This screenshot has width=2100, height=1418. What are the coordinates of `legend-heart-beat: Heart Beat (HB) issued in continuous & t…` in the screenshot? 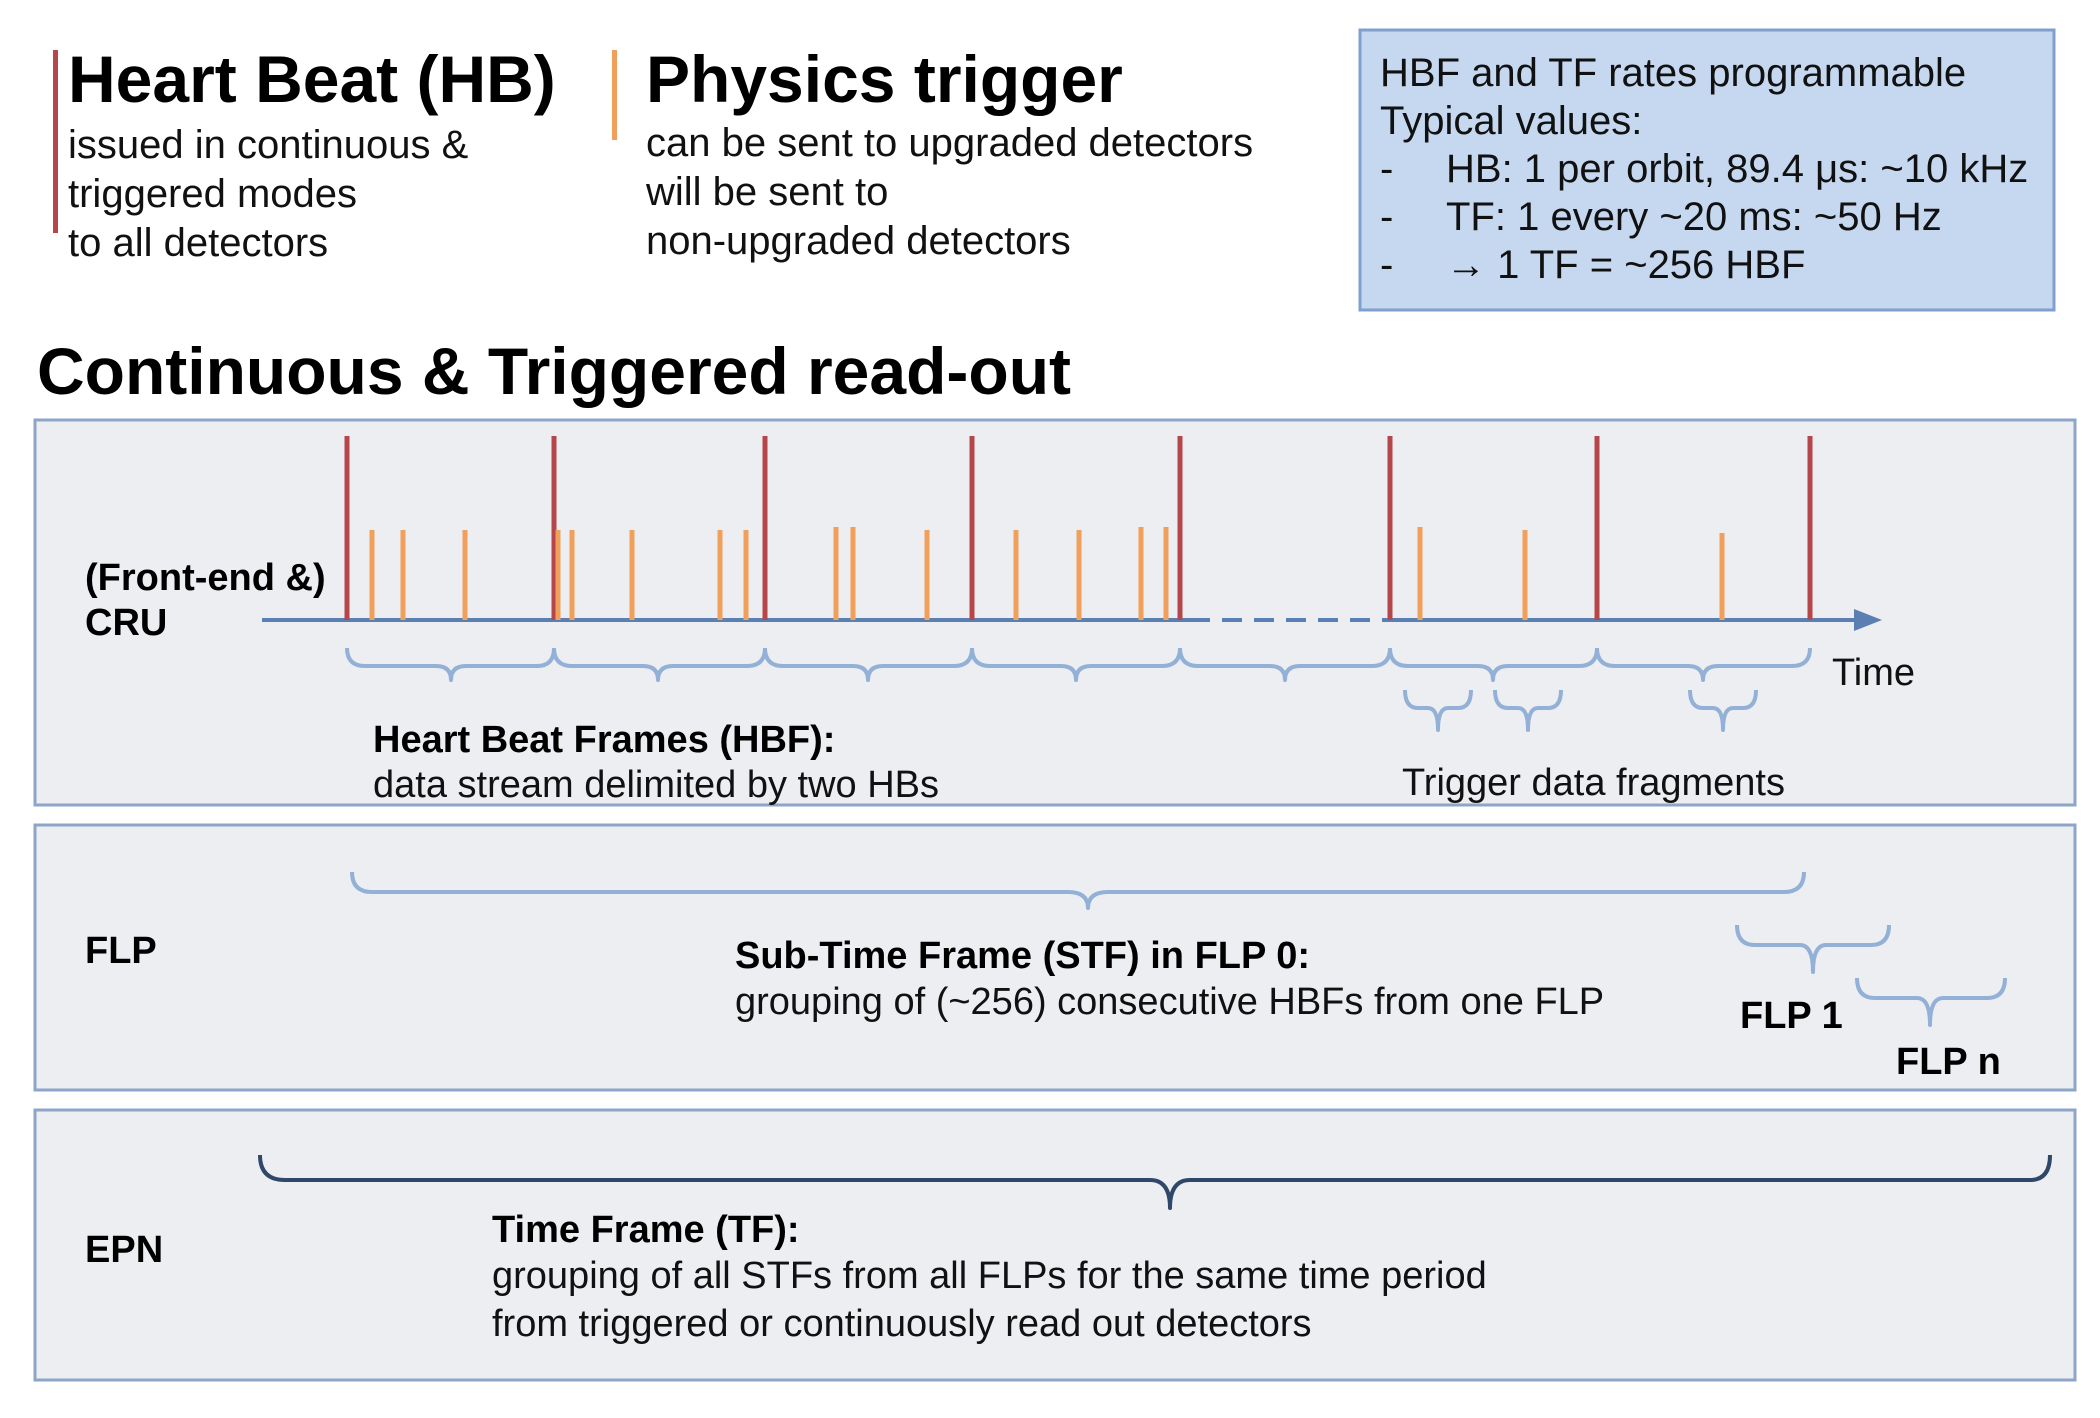 It's located at (304, 153).